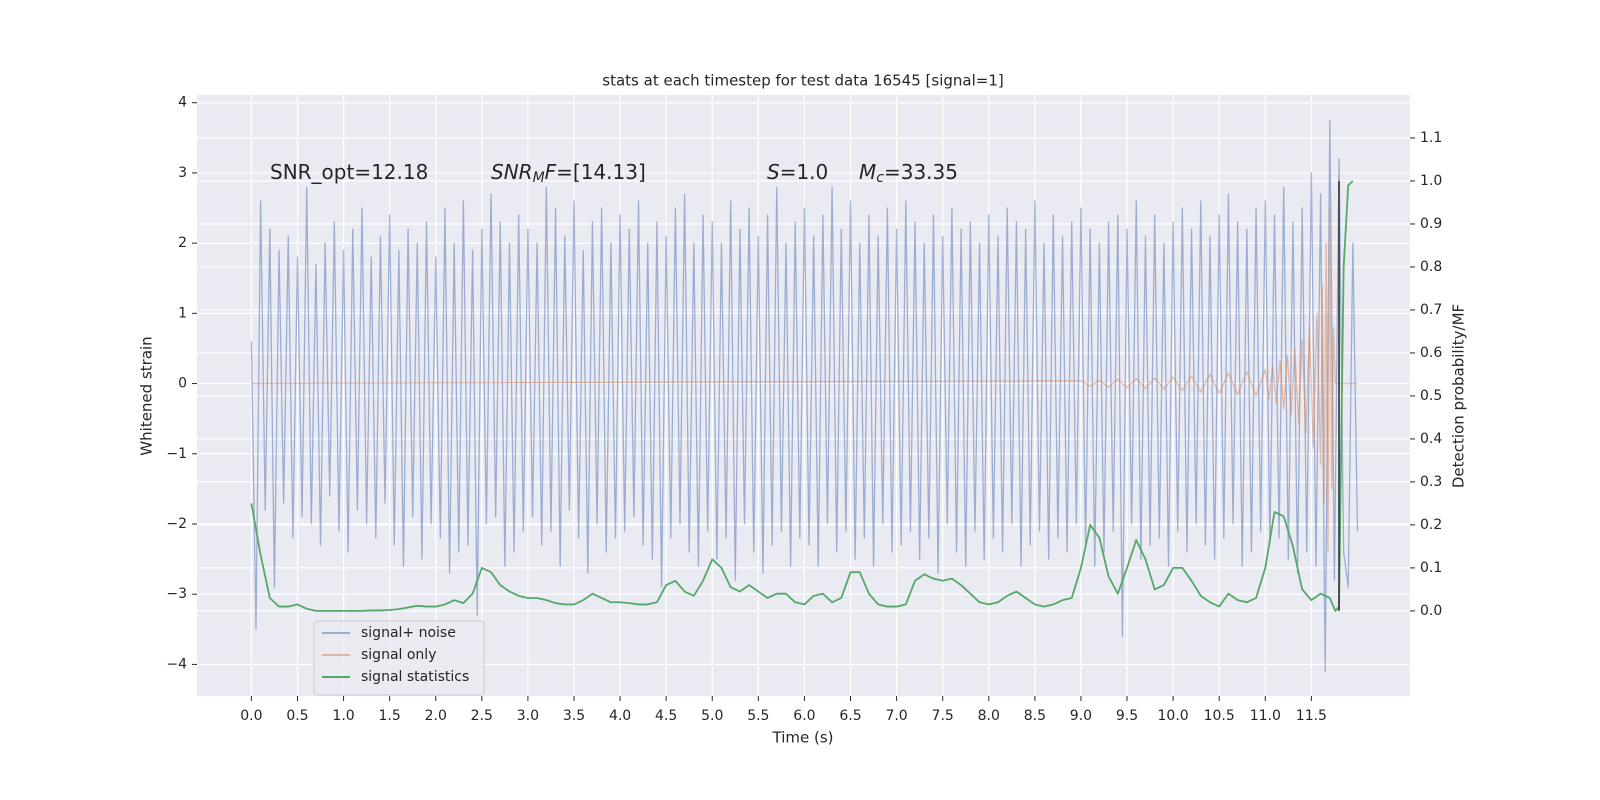 The height and width of the screenshot is (800, 1600). Describe the element at coordinates (574, 716) in the screenshot. I see `x-tick-label: 3.5` at that location.